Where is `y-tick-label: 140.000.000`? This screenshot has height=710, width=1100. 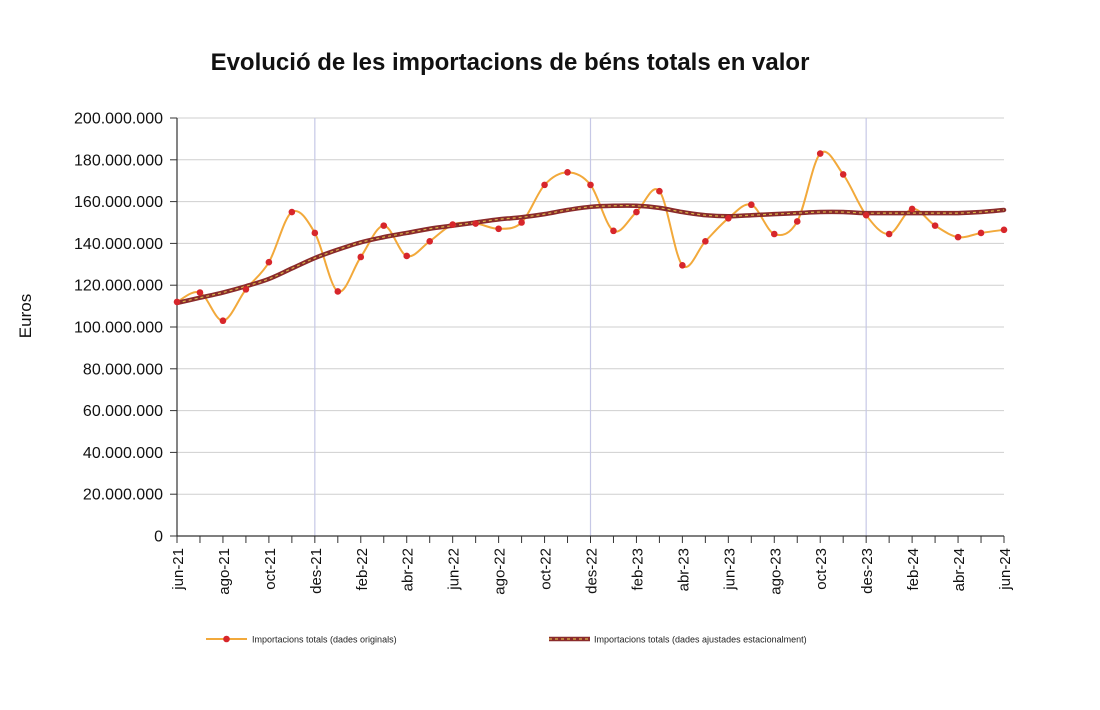 y-tick-label: 140.000.000 is located at coordinates (118, 244).